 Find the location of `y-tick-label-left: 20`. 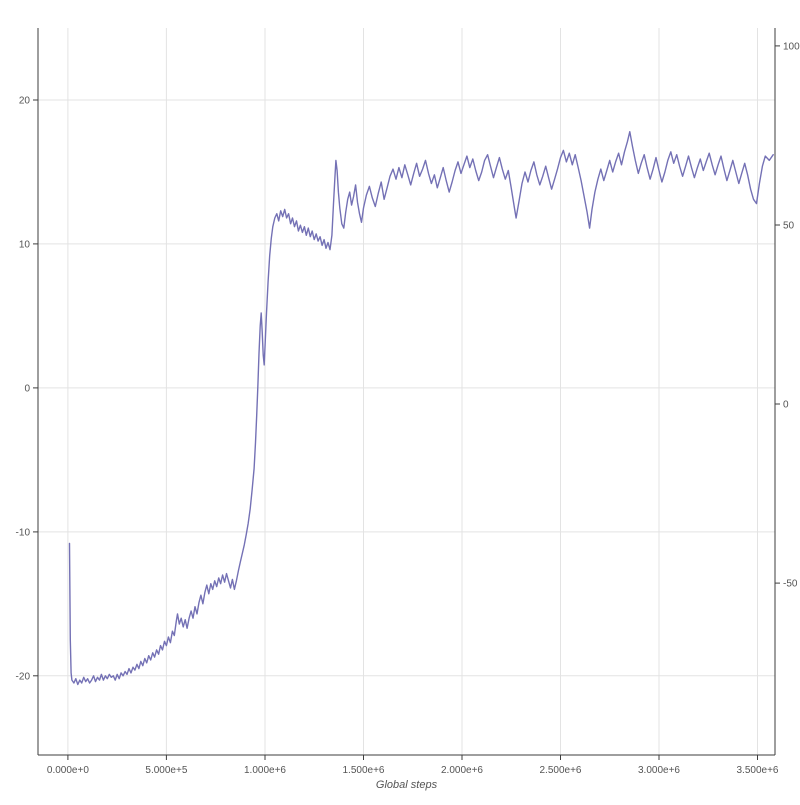

y-tick-label-left: 20 is located at coordinates (25, 101).